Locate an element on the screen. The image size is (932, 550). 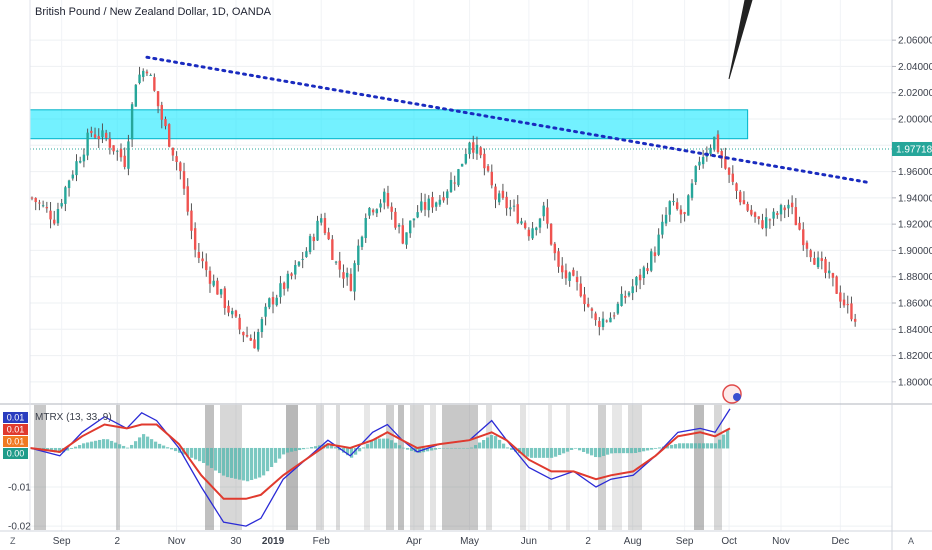
price-tick-label: 1.96000 is located at coordinates (915, 172).